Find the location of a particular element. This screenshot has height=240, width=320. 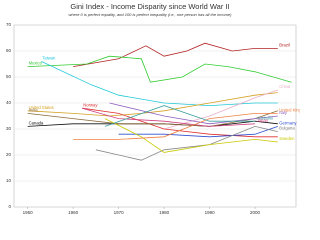

y-tick-label: 50 is located at coordinates (9, 76).